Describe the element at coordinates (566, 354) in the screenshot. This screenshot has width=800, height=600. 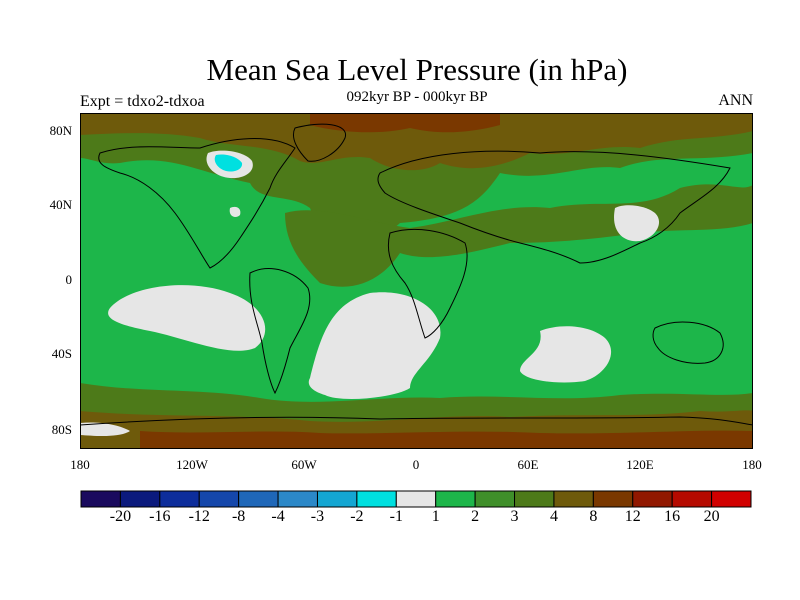
I see `field-south-indian-gray` at that location.